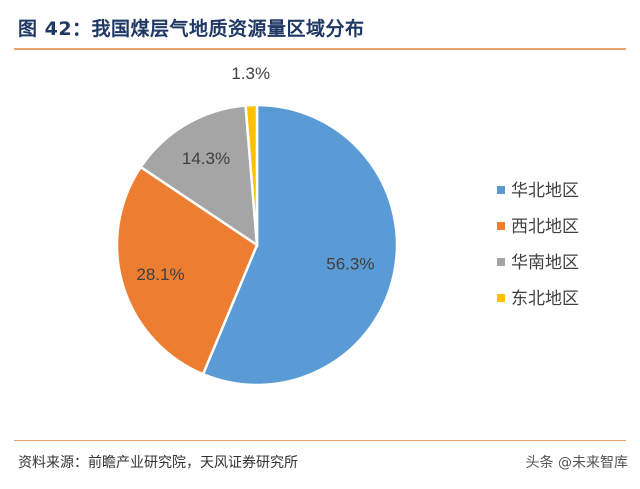 This screenshot has width=640, height=489. I want to click on footer-divider, so click(320, 440).